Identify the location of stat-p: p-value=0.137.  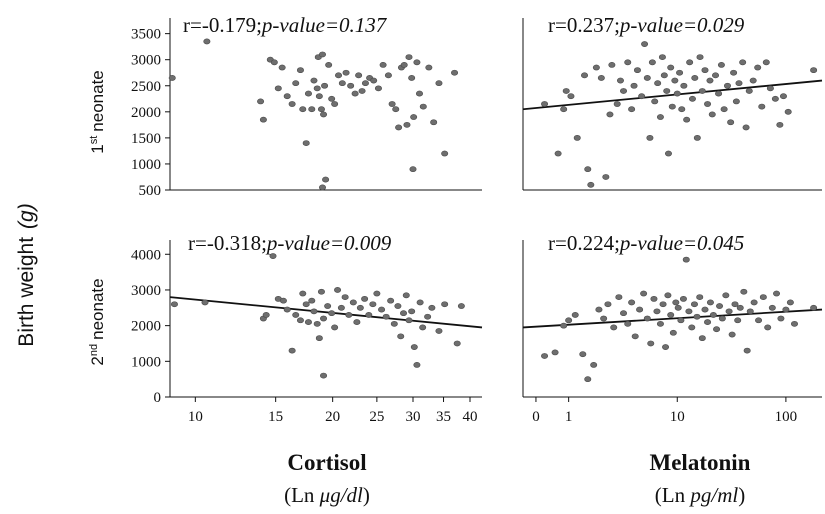
(324, 25).